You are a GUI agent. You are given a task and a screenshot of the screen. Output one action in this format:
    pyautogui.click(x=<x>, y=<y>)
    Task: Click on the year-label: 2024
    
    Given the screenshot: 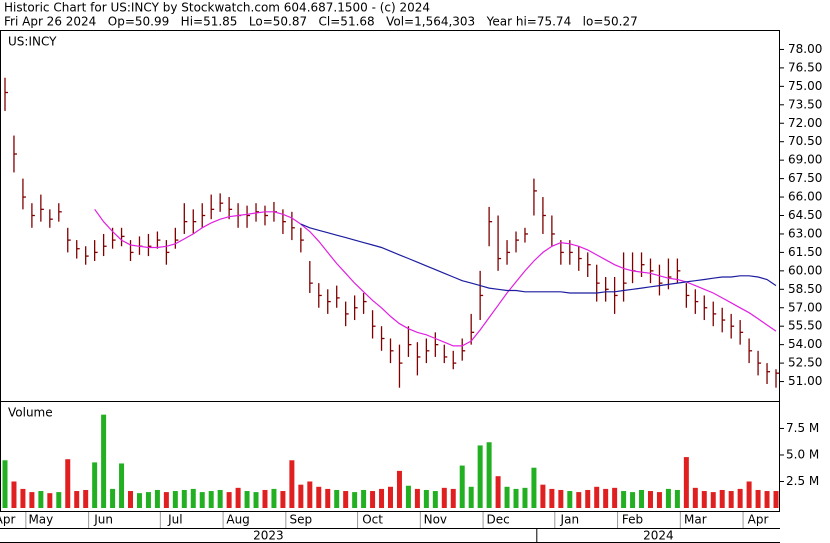 What is the action you would take?
    pyautogui.click(x=658, y=536)
    